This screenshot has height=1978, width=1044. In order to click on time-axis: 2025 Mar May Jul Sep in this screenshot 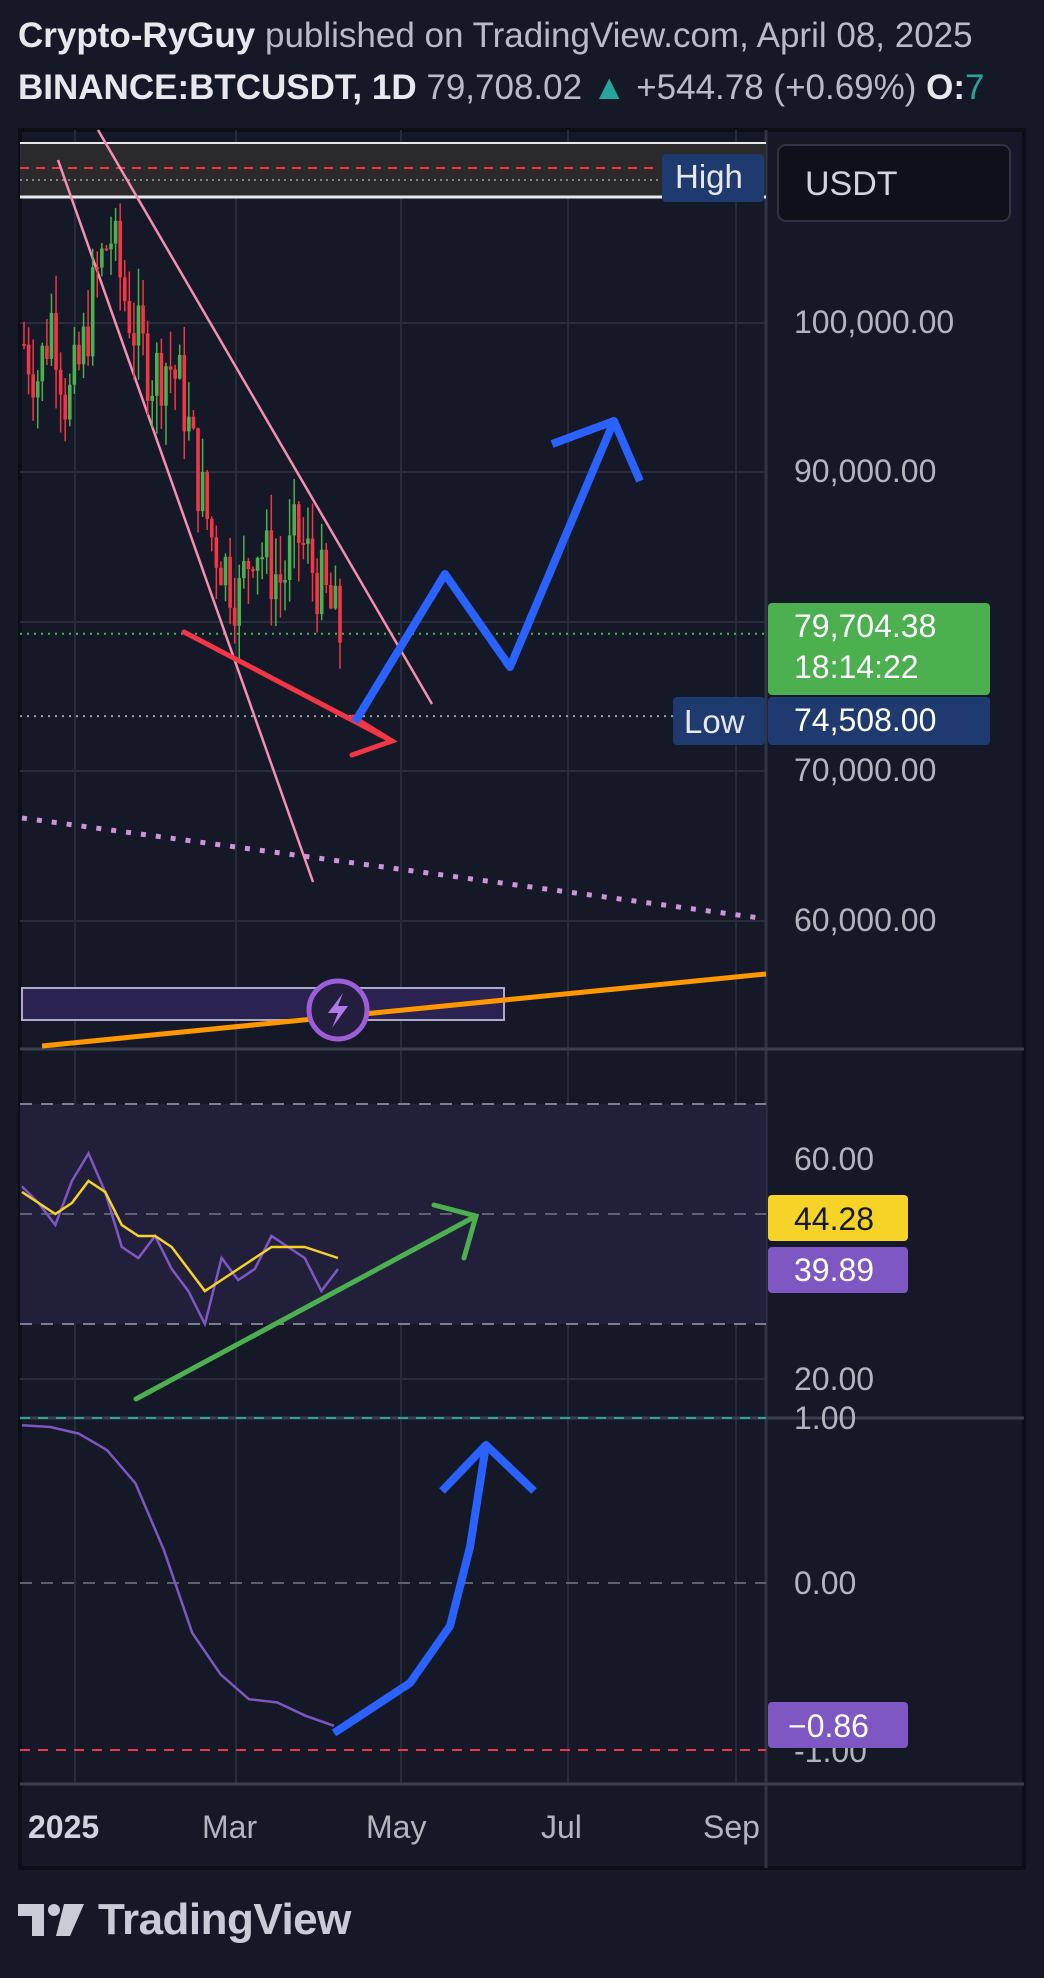, I will do `click(394, 1827)`.